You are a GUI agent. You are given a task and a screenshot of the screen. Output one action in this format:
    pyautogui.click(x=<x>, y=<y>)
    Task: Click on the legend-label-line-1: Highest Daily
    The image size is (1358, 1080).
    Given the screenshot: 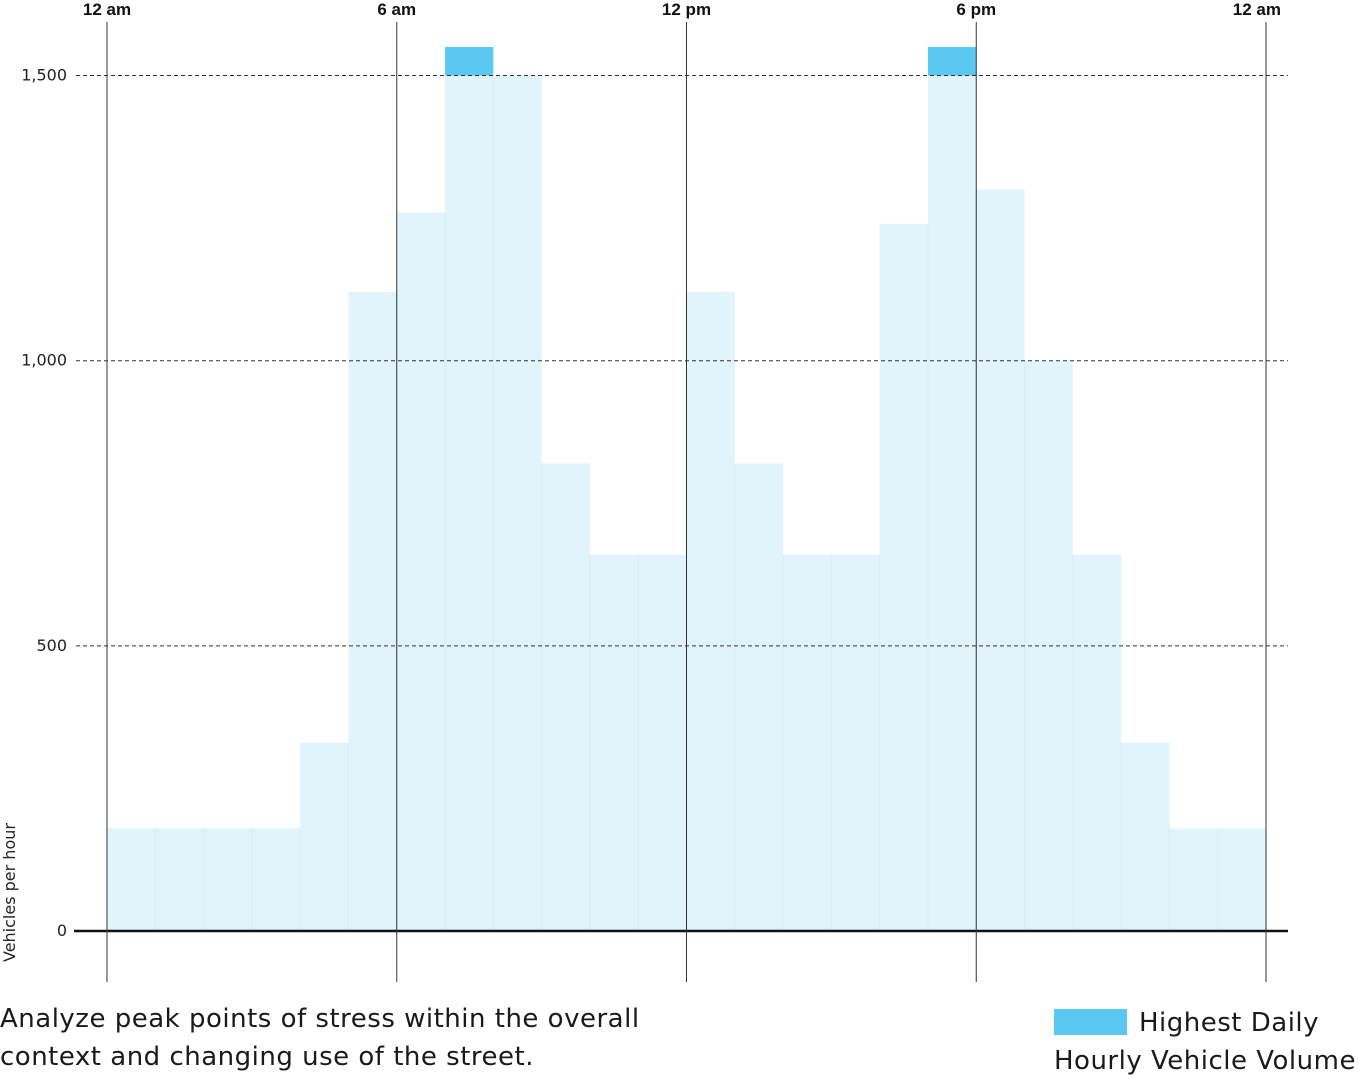 What is the action you would take?
    pyautogui.click(x=1229, y=1023)
    